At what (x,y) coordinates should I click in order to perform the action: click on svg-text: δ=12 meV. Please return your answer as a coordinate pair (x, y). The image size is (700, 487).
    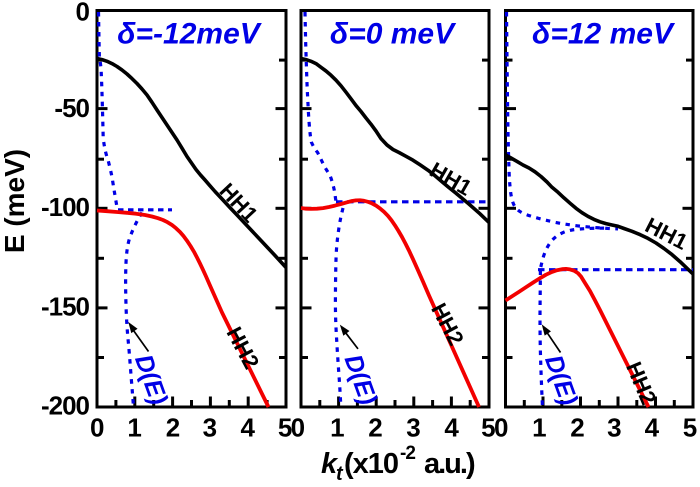
    Looking at the image, I should click on (604, 34).